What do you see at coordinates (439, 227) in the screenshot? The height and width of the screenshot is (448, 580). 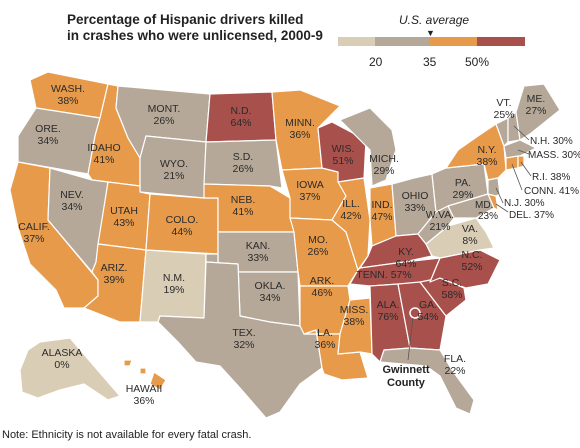 I see `label-WV-value: 21%` at bounding box center [439, 227].